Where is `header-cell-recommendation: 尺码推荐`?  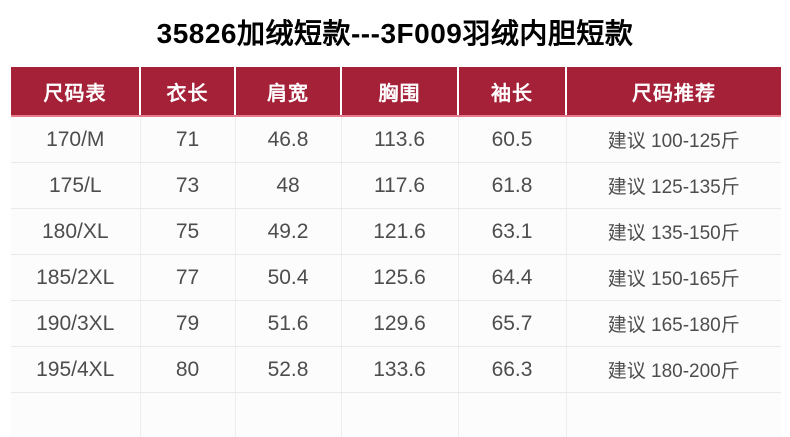 header-cell-recommendation: 尺码推荐 is located at coordinates (673, 91).